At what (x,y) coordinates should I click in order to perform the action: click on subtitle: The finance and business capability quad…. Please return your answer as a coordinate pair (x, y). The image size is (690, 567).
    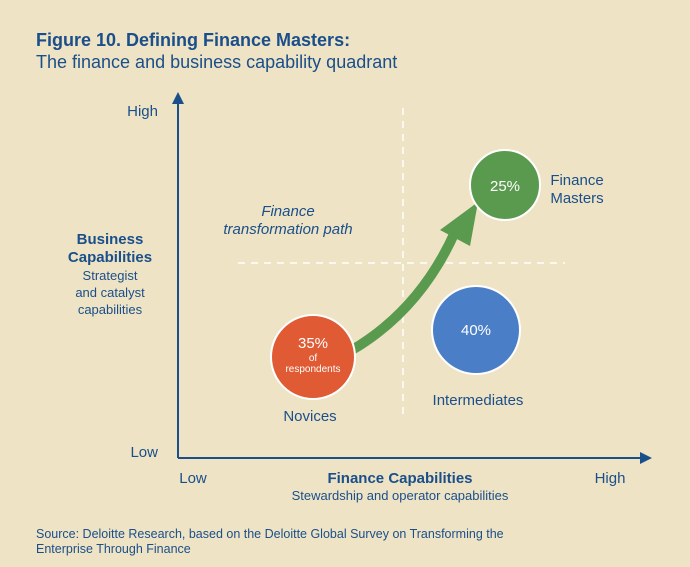
    Looking at the image, I should click on (216, 62).